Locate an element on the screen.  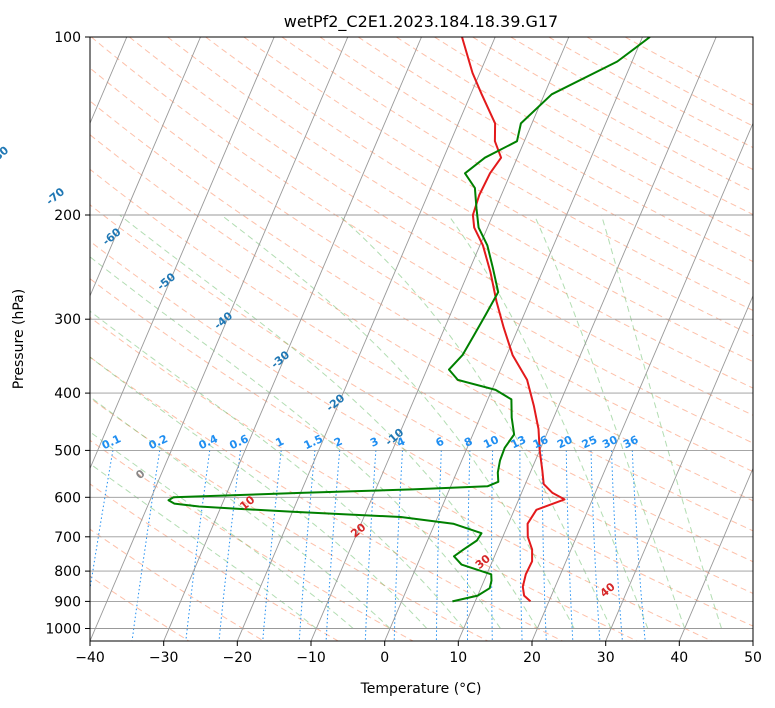
mixing-ratio-label: 36 is located at coordinates (631, 442).